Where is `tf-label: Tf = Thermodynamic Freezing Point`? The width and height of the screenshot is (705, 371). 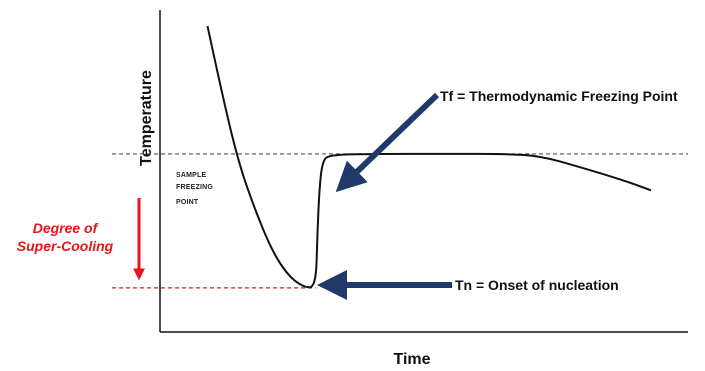 tf-label: Tf = Thermodynamic Freezing Point is located at coordinates (559, 96).